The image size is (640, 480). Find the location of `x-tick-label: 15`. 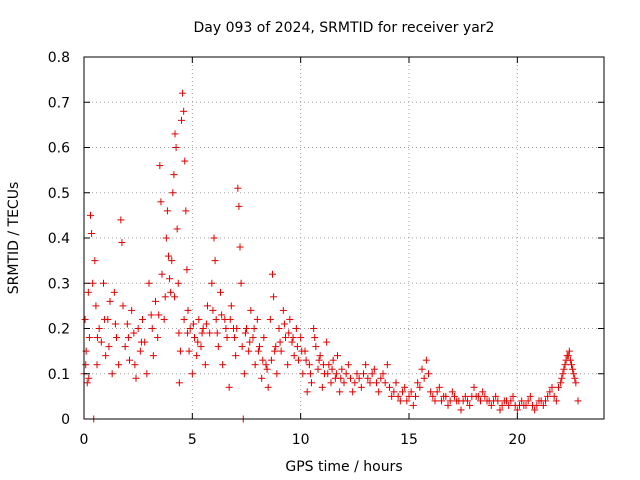

x-tick-label: 15 is located at coordinates (409, 440).